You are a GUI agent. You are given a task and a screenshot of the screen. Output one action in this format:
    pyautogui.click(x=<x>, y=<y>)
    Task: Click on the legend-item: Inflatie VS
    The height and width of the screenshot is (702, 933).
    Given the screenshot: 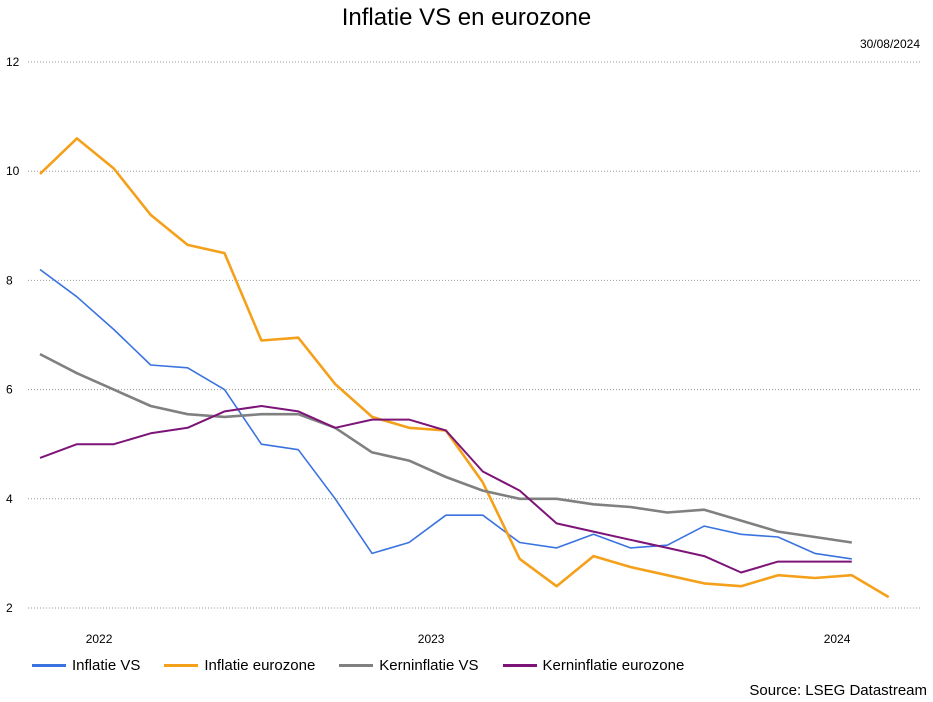 What is the action you would take?
    pyautogui.click(x=86, y=665)
    